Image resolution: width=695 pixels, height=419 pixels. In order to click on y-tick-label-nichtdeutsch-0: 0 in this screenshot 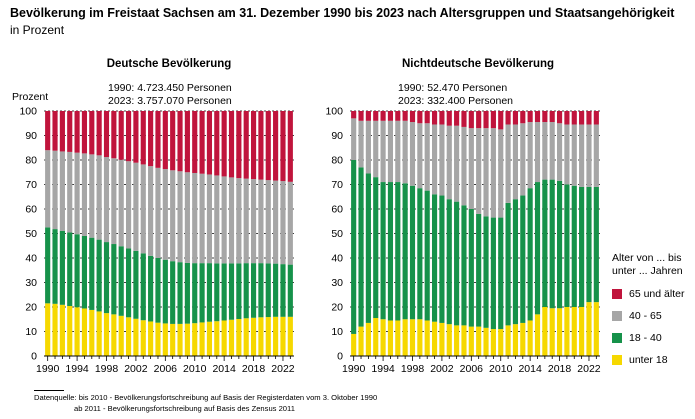, I will do `click(340, 357)`.